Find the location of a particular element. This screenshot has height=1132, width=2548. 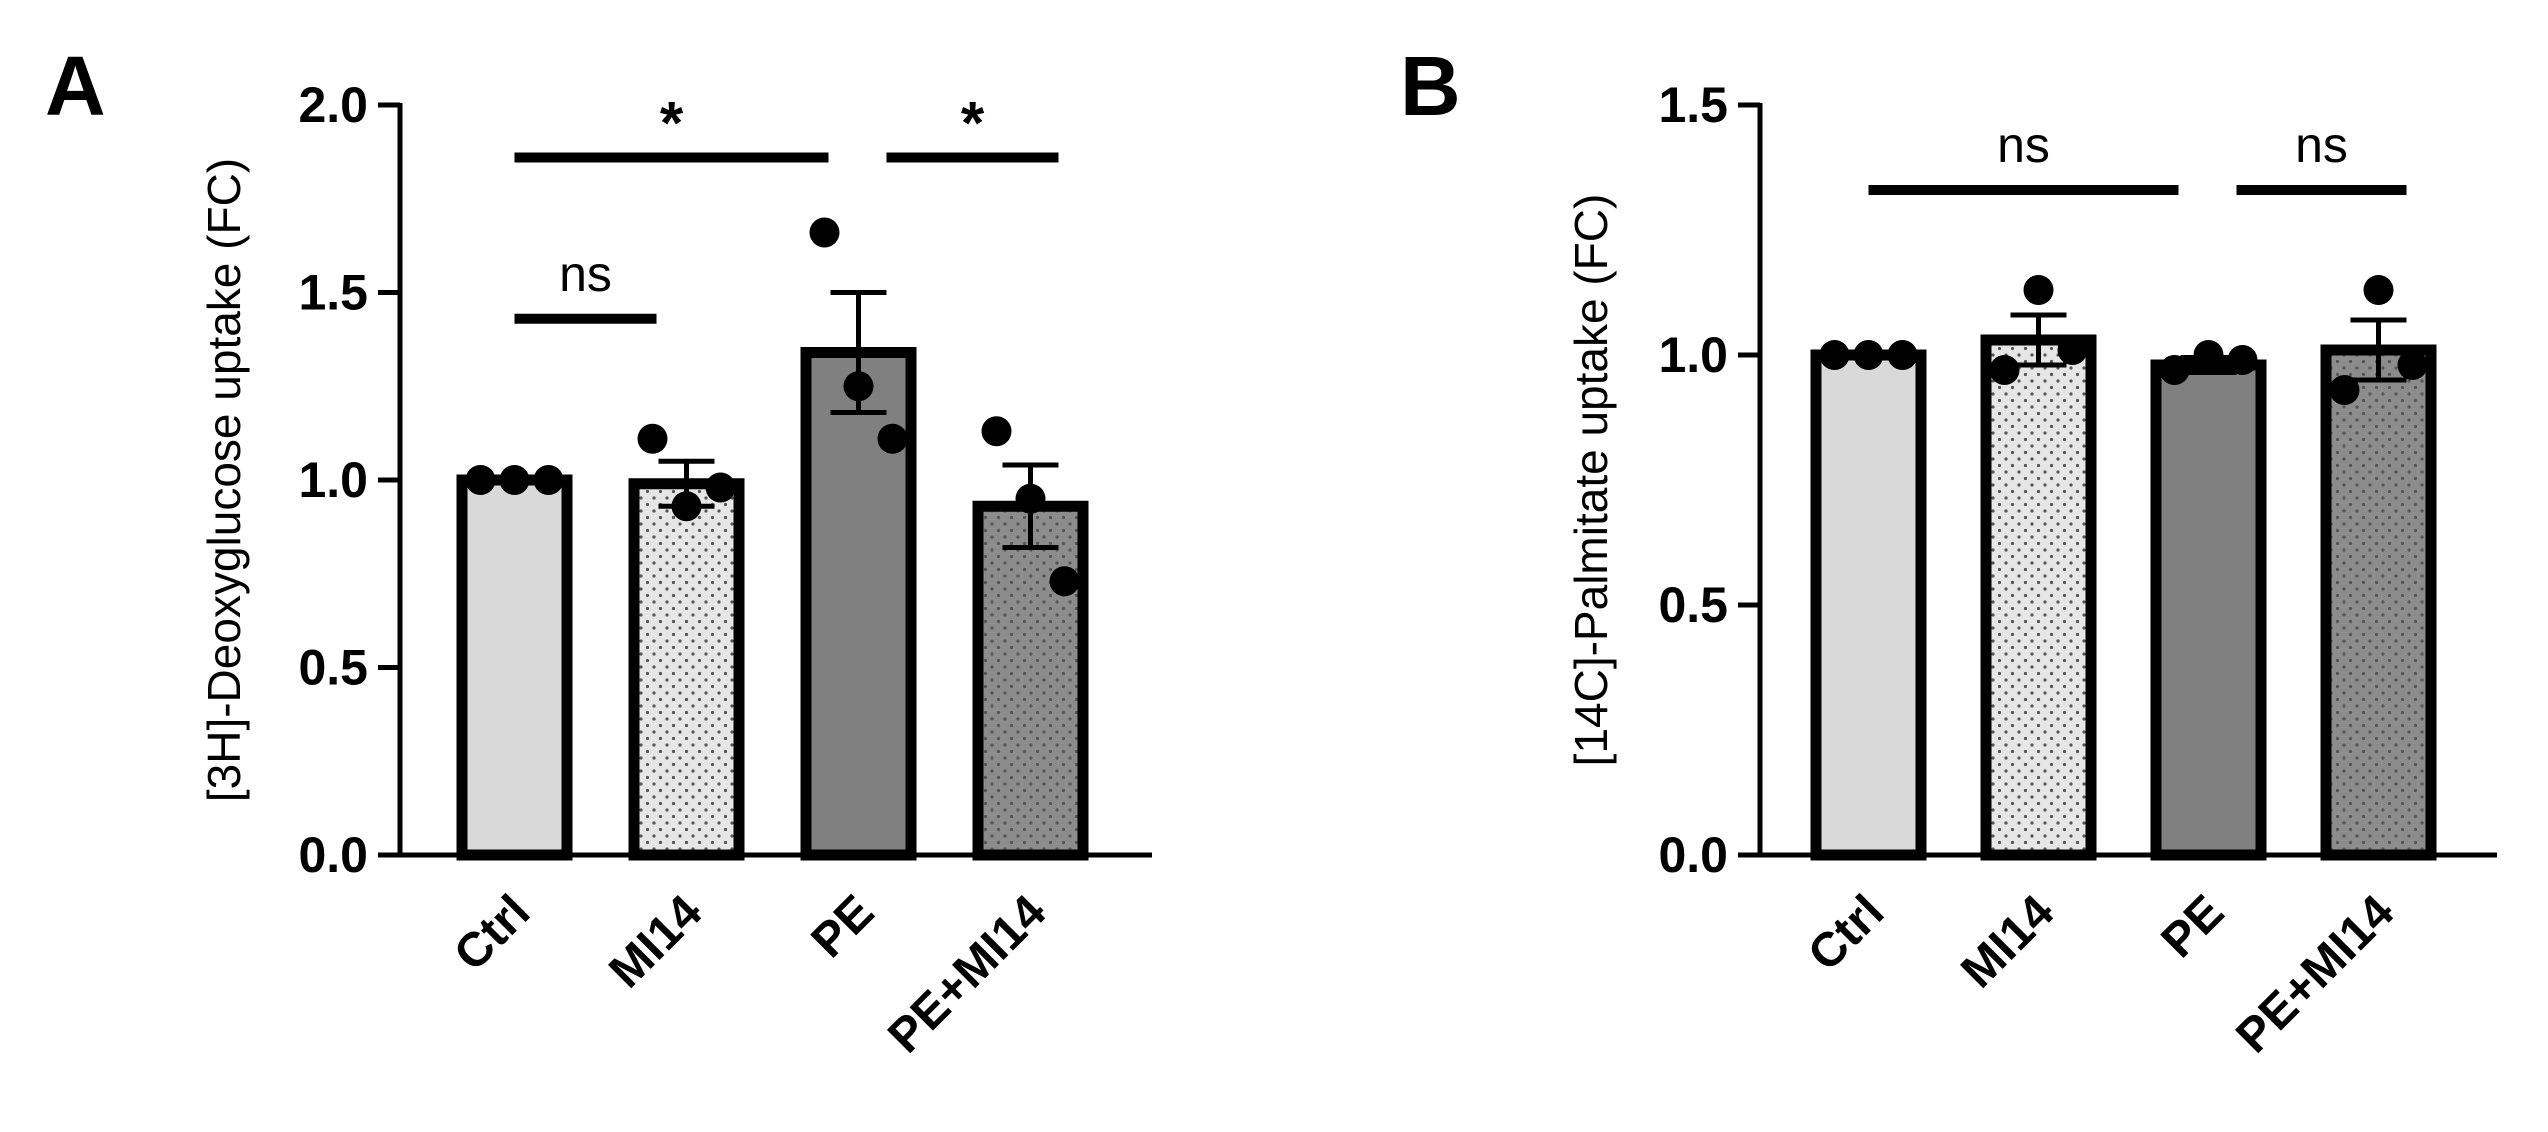

y-axis-label: [3H]-Deoxyglucose uptake (FC) is located at coordinates (224, 480).